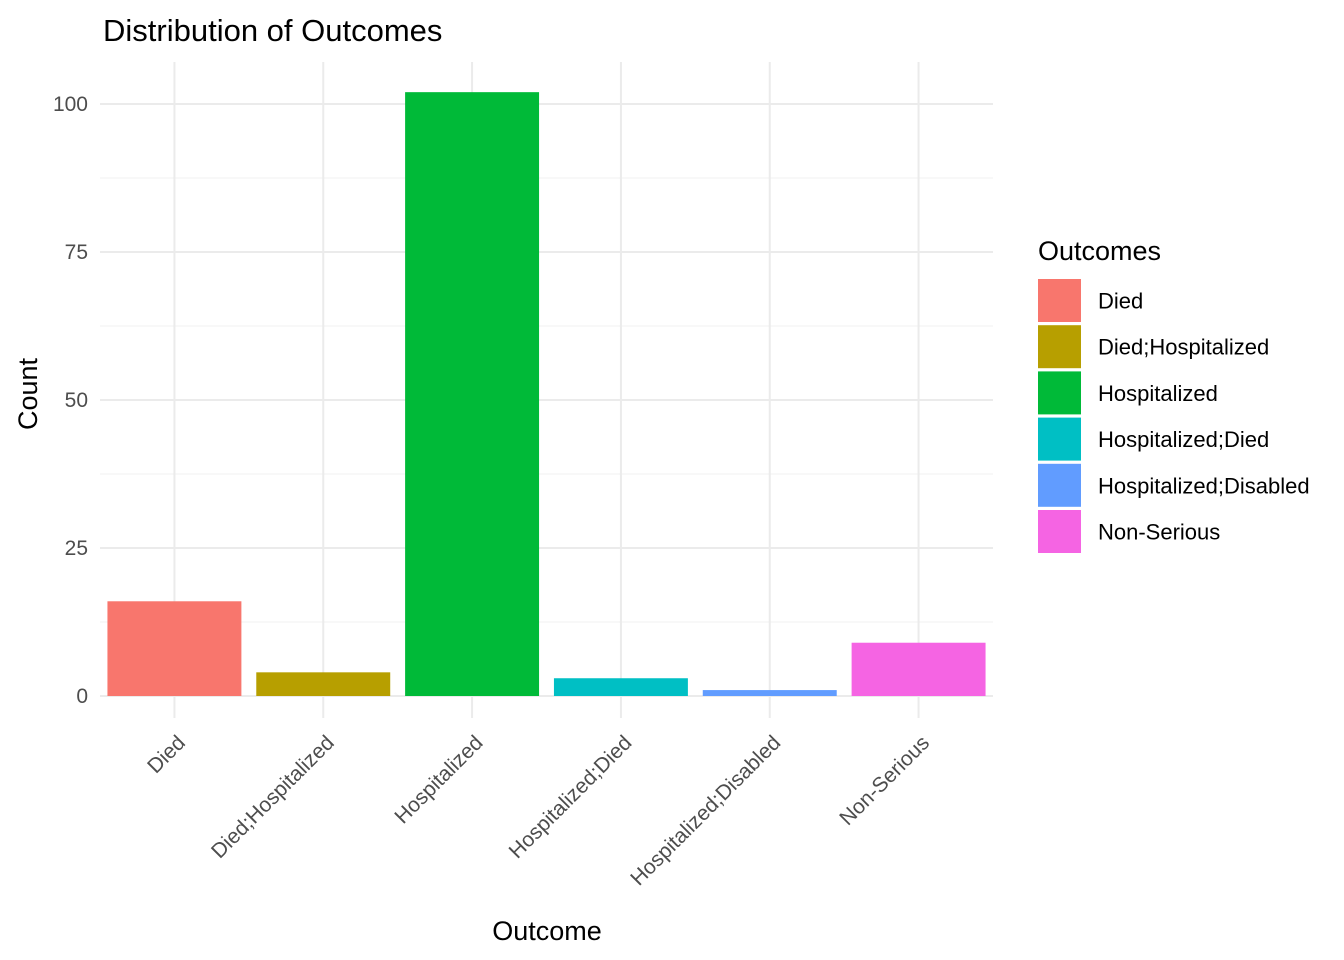  Describe the element at coordinates (1183, 347) in the screenshot. I see `legend-label: Died;Hospitalized` at that location.